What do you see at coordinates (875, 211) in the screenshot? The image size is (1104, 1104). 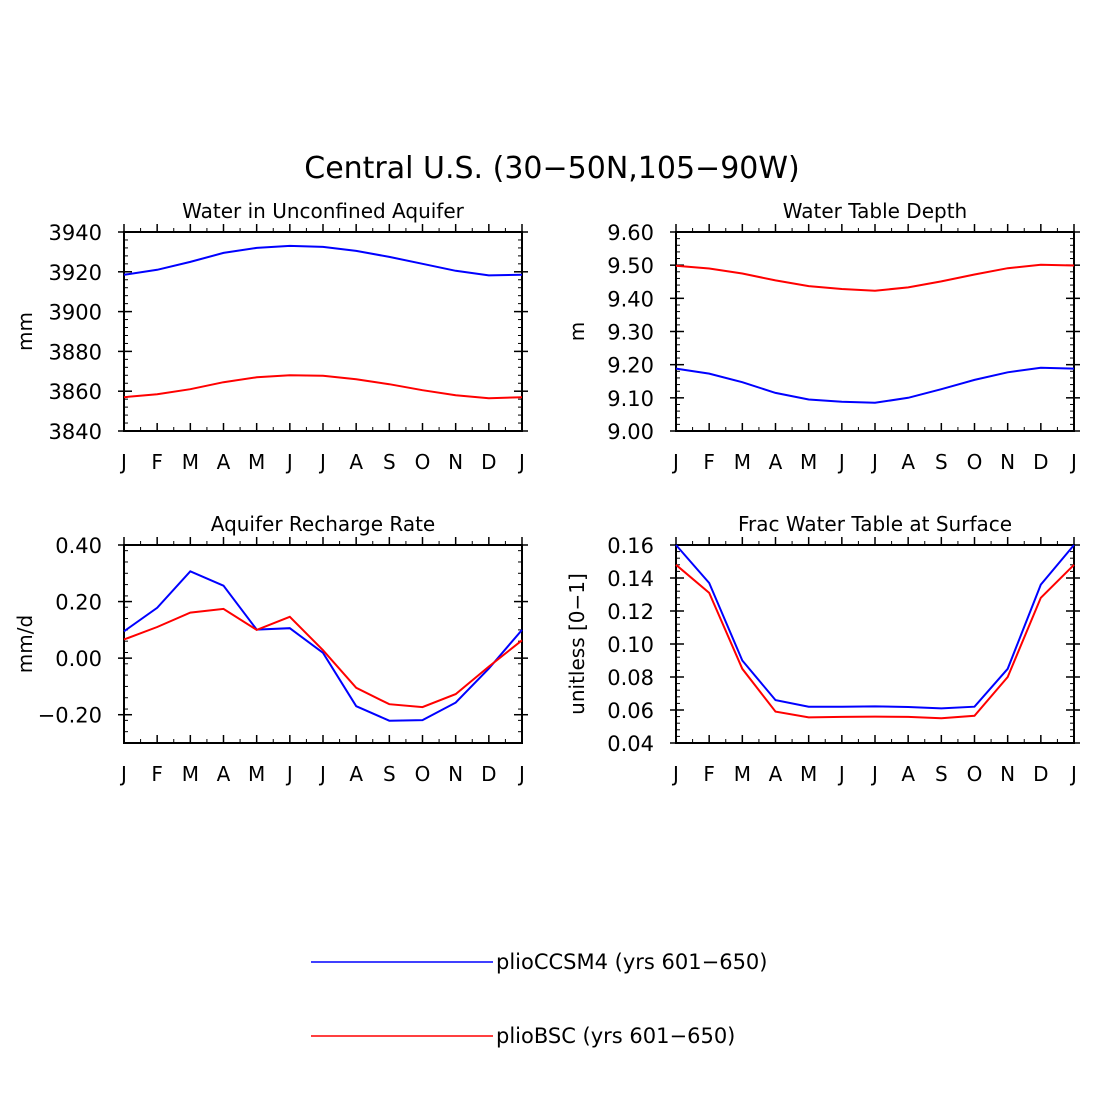 I see `panel-title: Water Table Depth` at bounding box center [875, 211].